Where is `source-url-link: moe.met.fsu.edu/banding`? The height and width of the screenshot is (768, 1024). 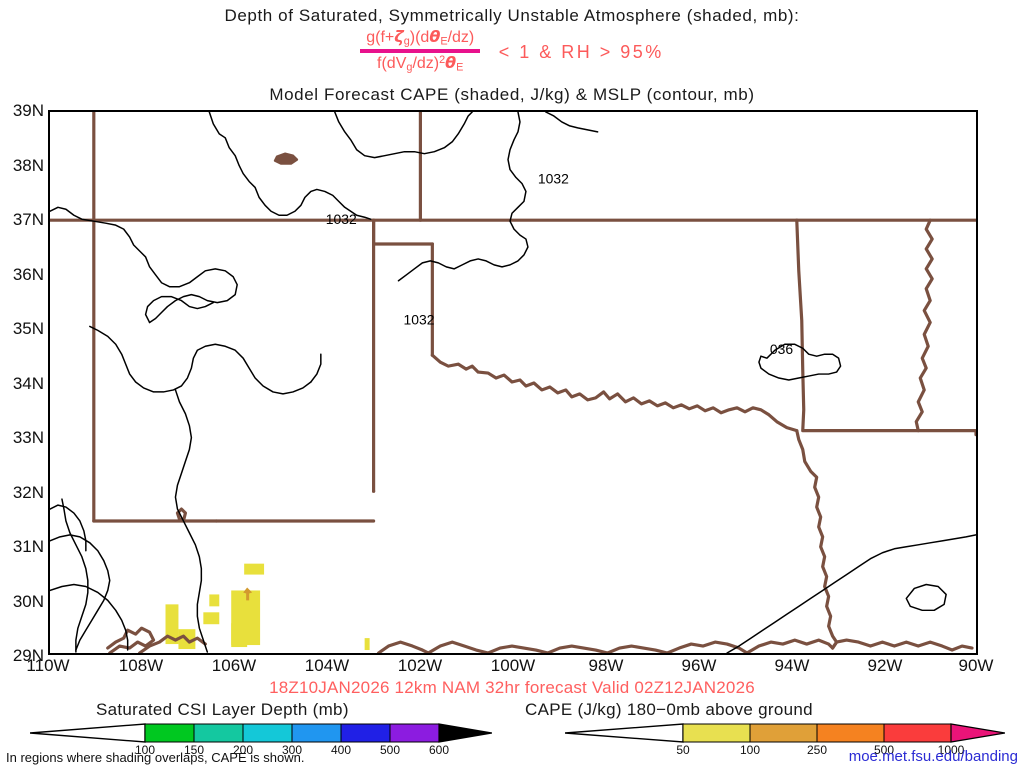
source-url-link: moe.met.fsu.edu/banding is located at coordinates (933, 756).